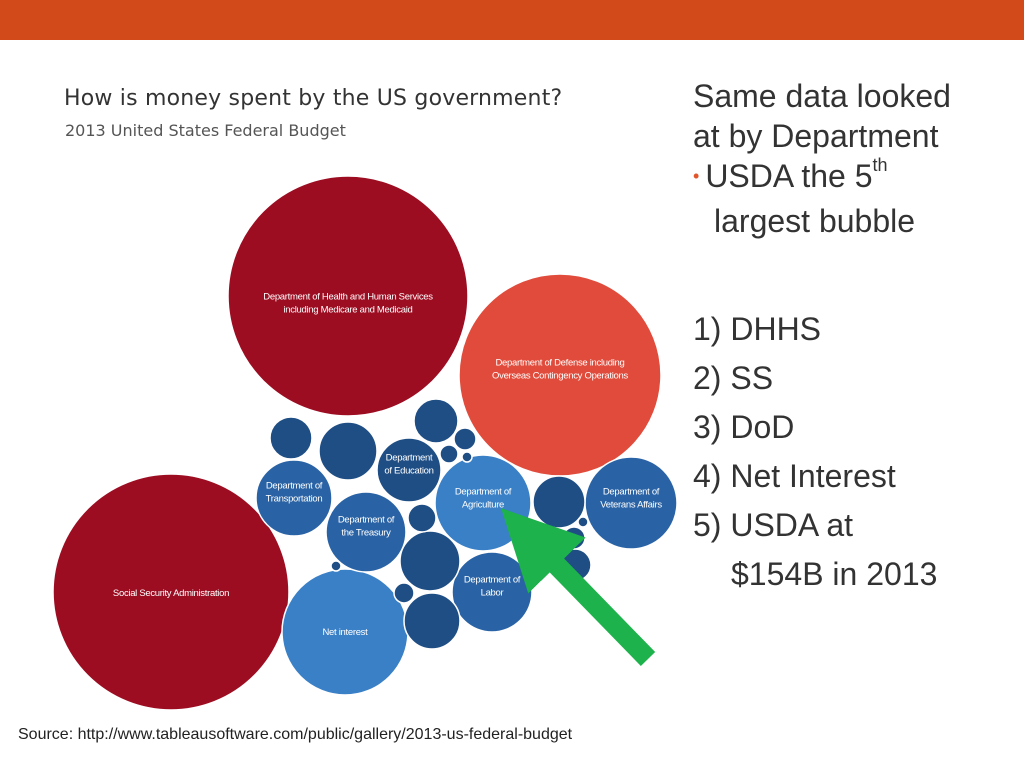 This screenshot has width=1024, height=768. I want to click on bubble-label-1-0: Social Security Administration, so click(171, 593).